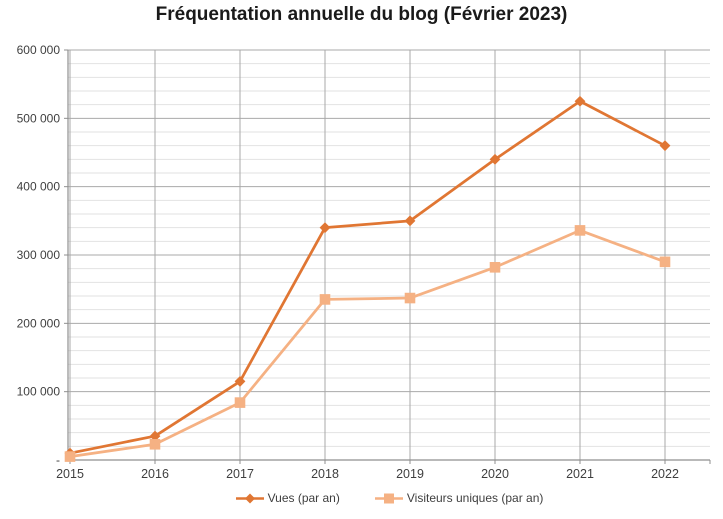  Describe the element at coordinates (155, 474) in the screenshot. I see `x-axis-tick-label: 2016` at that location.